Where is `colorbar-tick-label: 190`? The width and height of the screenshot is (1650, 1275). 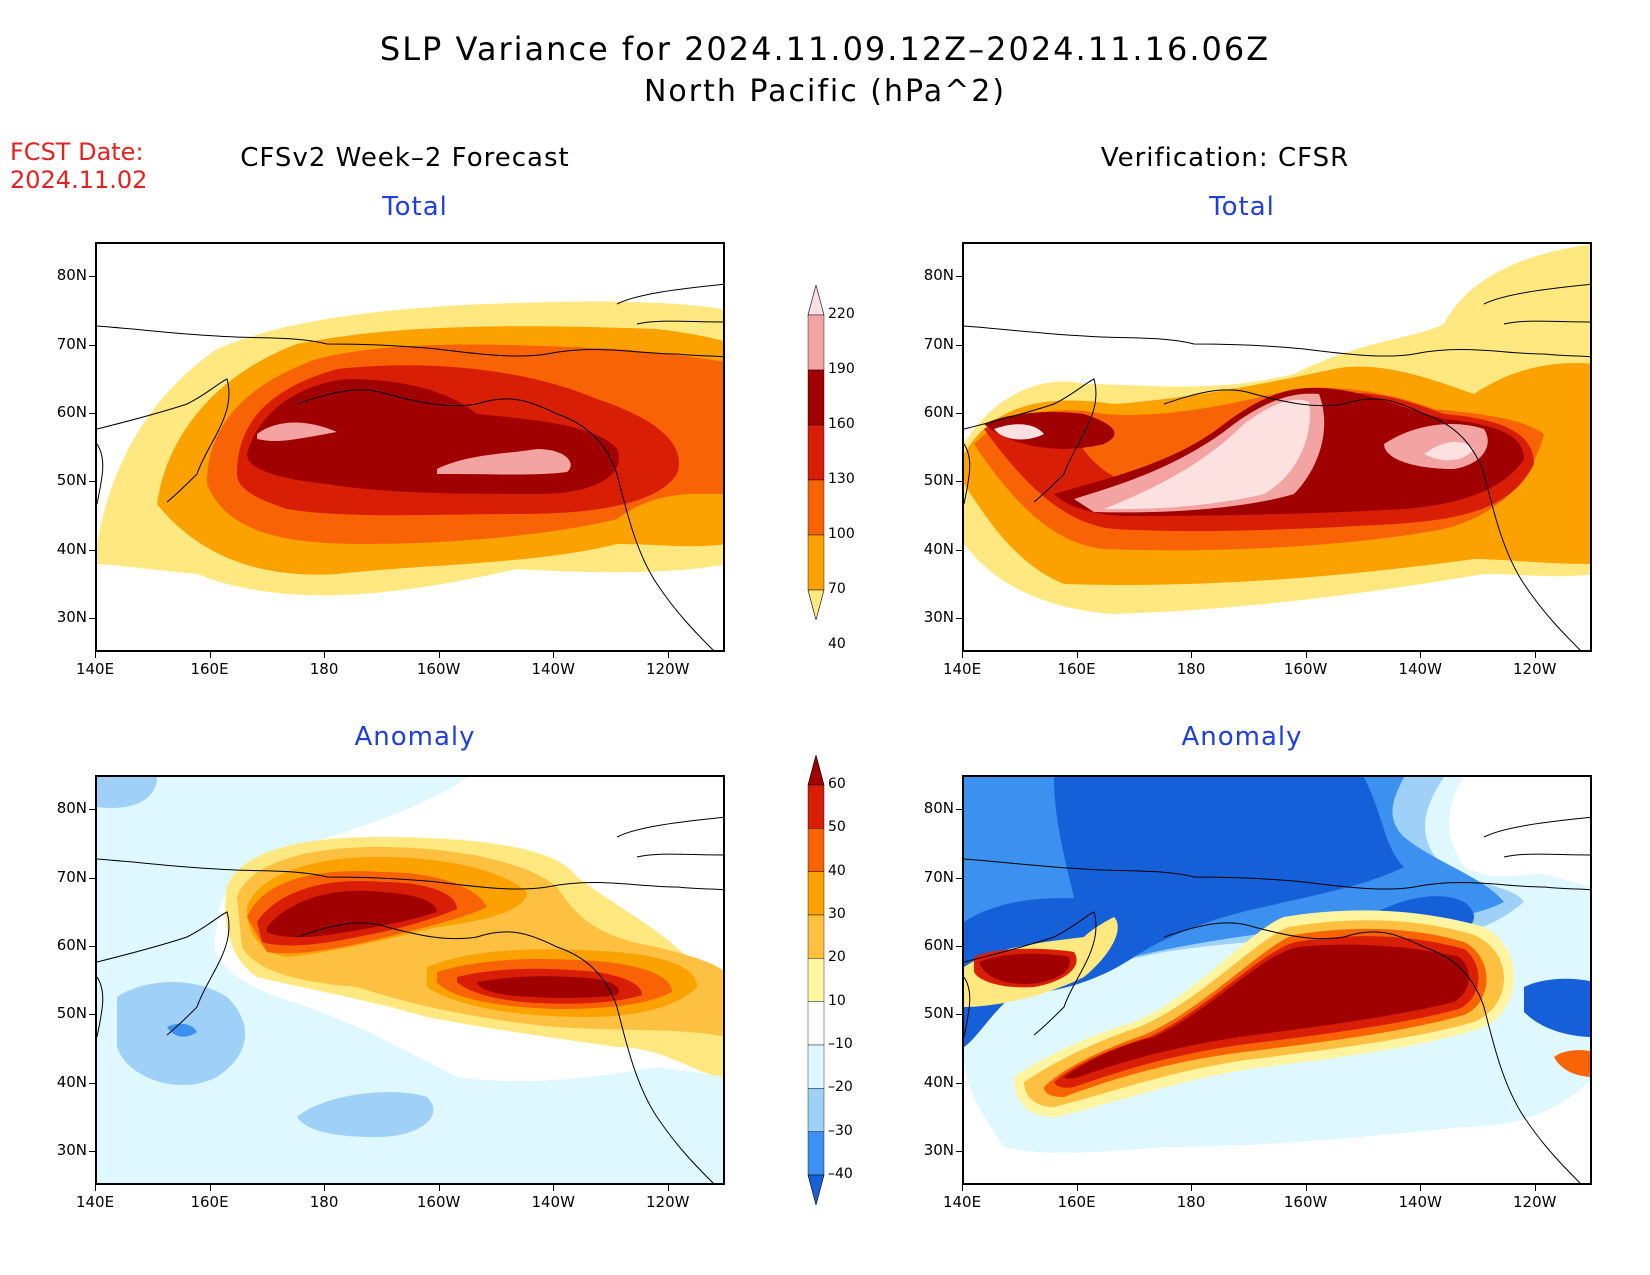
colorbar-tick-label: 190 is located at coordinates (841, 369).